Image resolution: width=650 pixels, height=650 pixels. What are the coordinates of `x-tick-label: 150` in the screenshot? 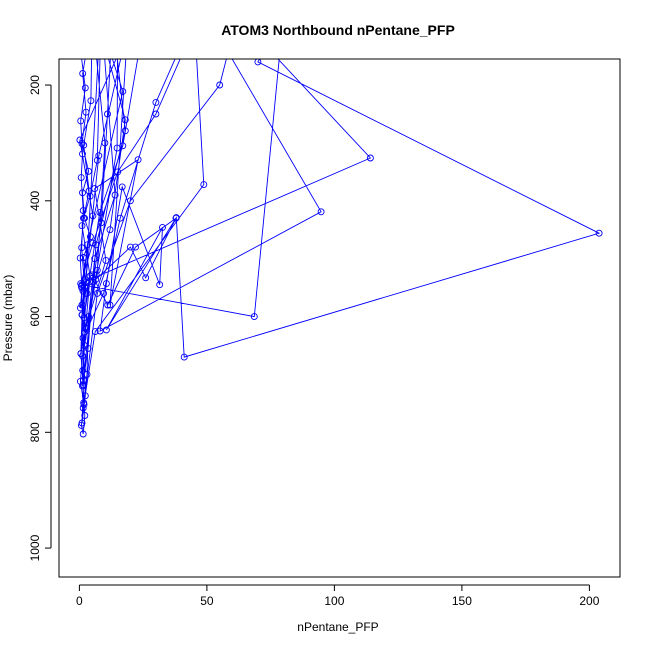 It's located at (462, 601).